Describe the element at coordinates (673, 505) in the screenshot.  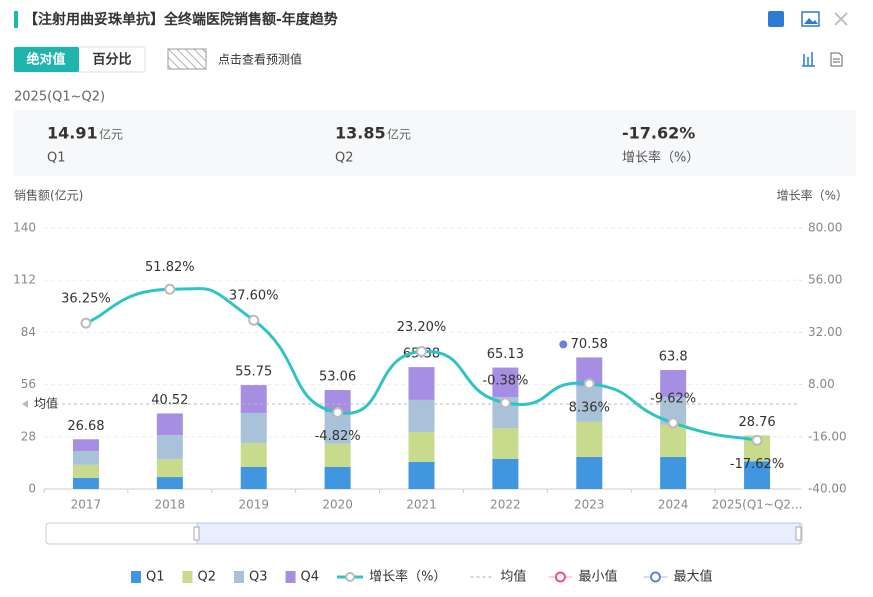
I see `x-tick-label: 2024` at that location.